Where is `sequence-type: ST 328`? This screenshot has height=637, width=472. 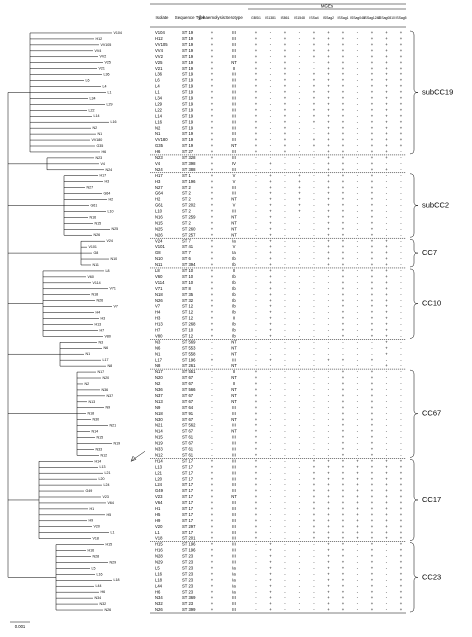 sequence-type: ST 328 is located at coordinates (189, 157).